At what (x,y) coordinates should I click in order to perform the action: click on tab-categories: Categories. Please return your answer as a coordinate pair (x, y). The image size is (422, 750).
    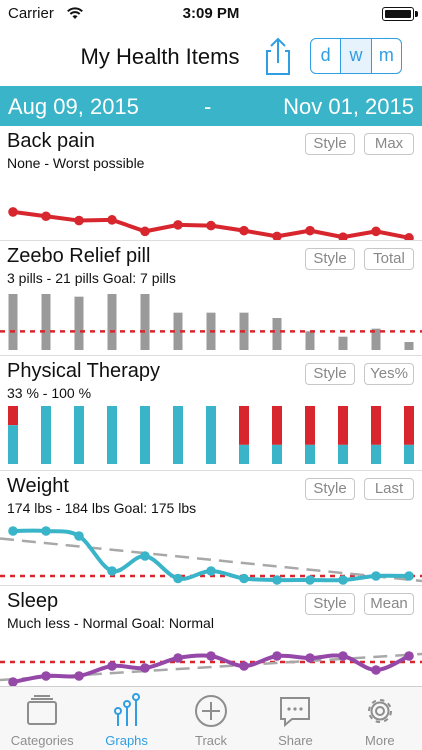
    Looking at the image, I should click on (42, 718).